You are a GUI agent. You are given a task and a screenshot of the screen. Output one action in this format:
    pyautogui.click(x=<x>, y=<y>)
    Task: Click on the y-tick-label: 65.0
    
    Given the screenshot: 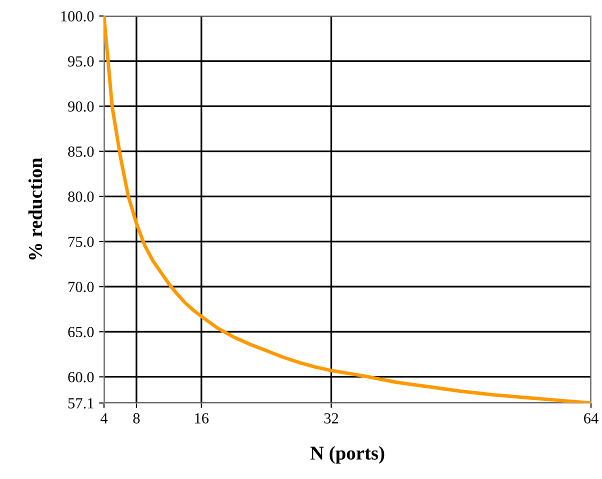 What is the action you would take?
    pyautogui.click(x=81, y=332)
    